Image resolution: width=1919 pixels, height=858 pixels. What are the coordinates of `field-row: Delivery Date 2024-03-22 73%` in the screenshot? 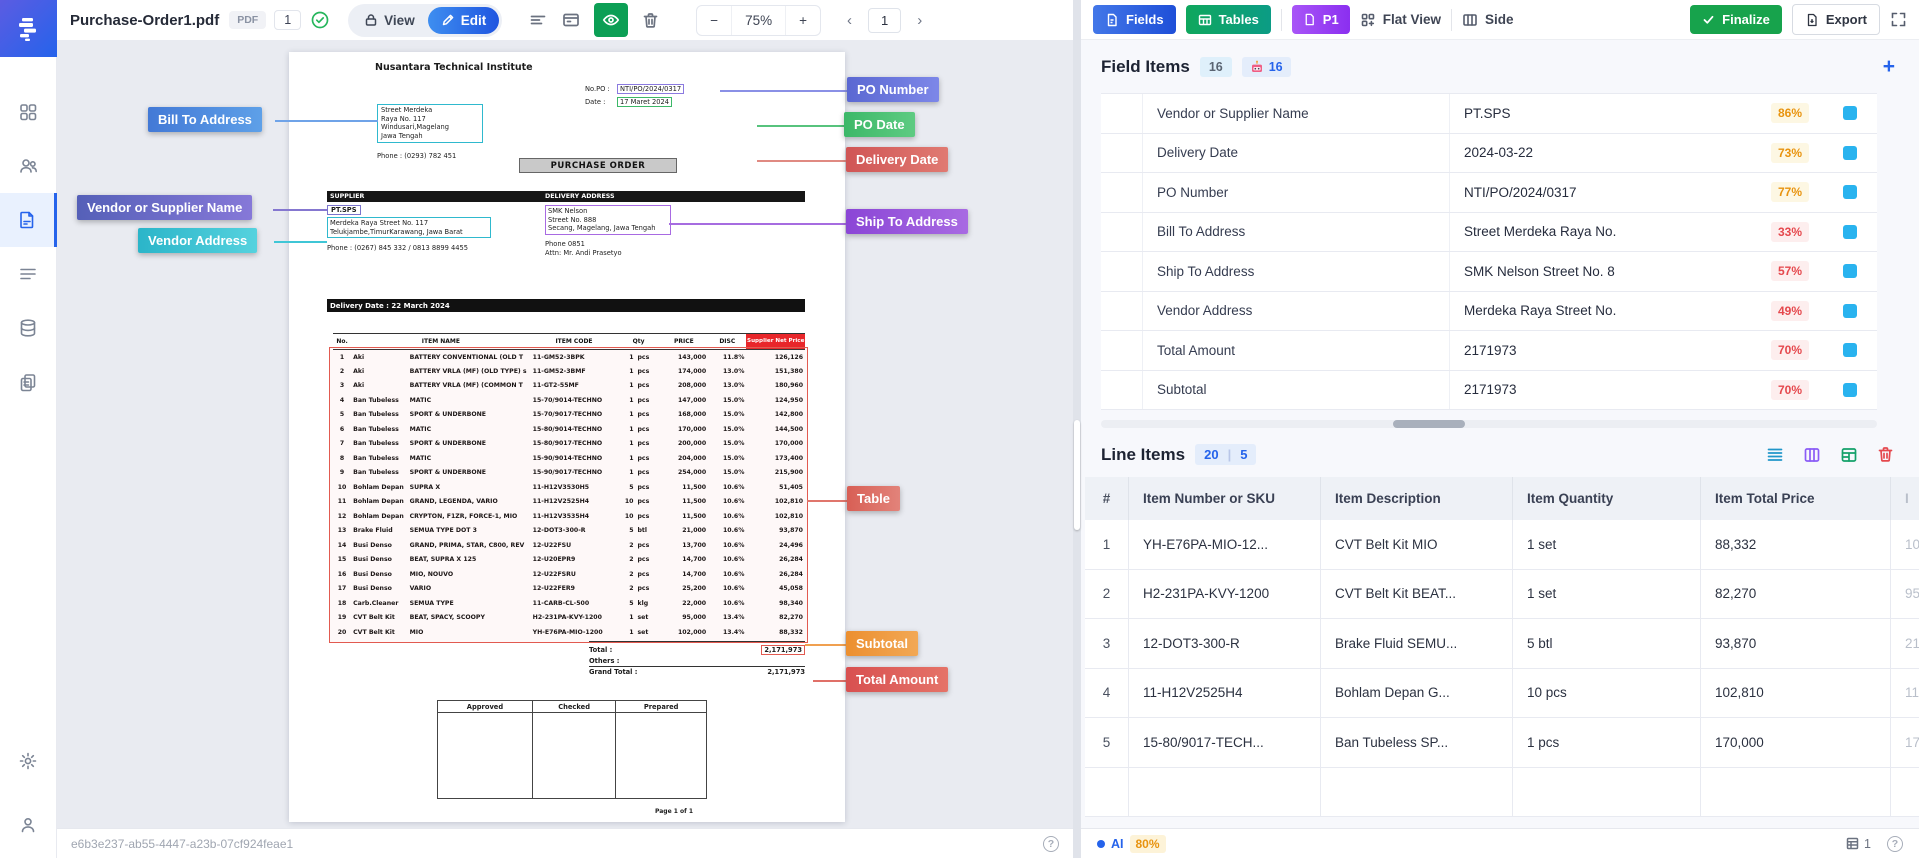 It's located at (1489, 153).